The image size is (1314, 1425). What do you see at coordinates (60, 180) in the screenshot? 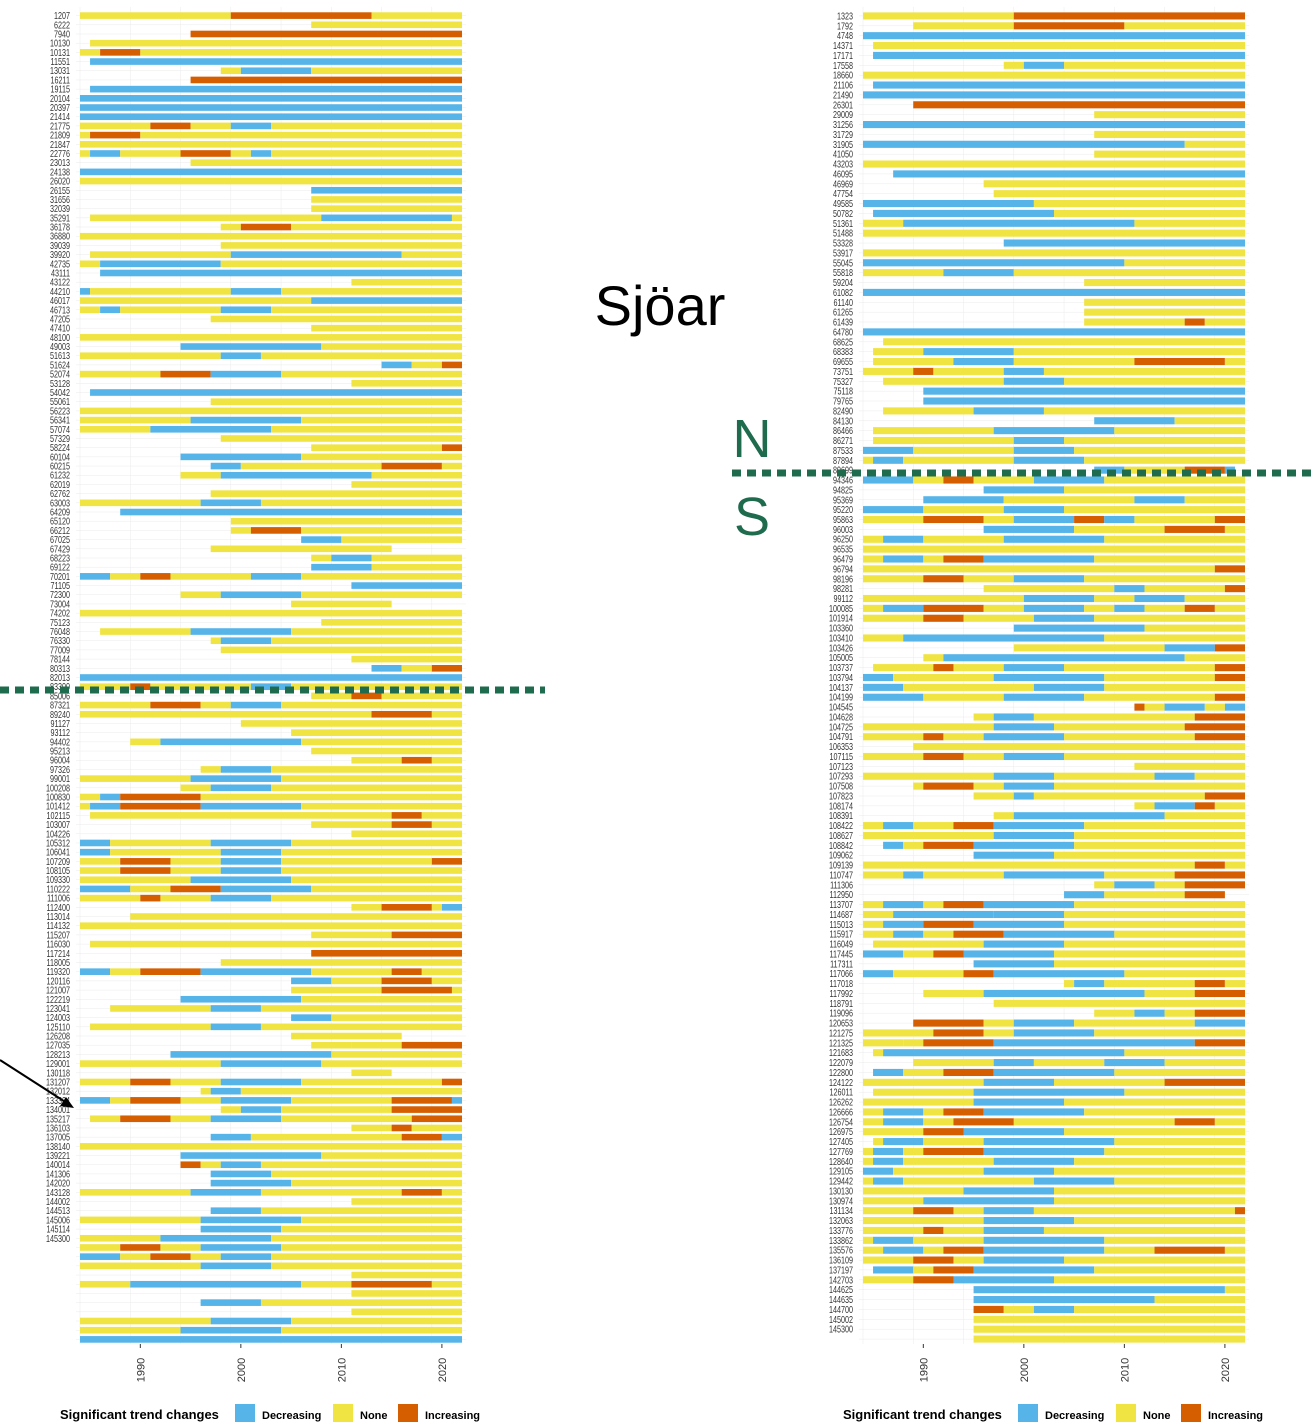
I see `y-tick-label: 26020` at bounding box center [60, 180].